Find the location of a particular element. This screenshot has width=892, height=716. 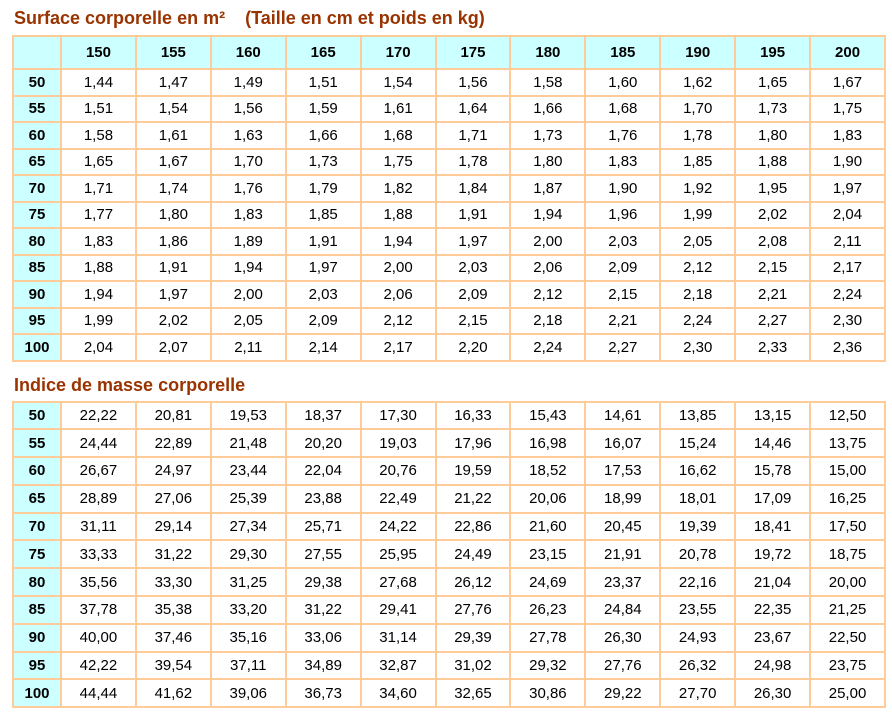

data-cell: 1,54 is located at coordinates (398, 82).